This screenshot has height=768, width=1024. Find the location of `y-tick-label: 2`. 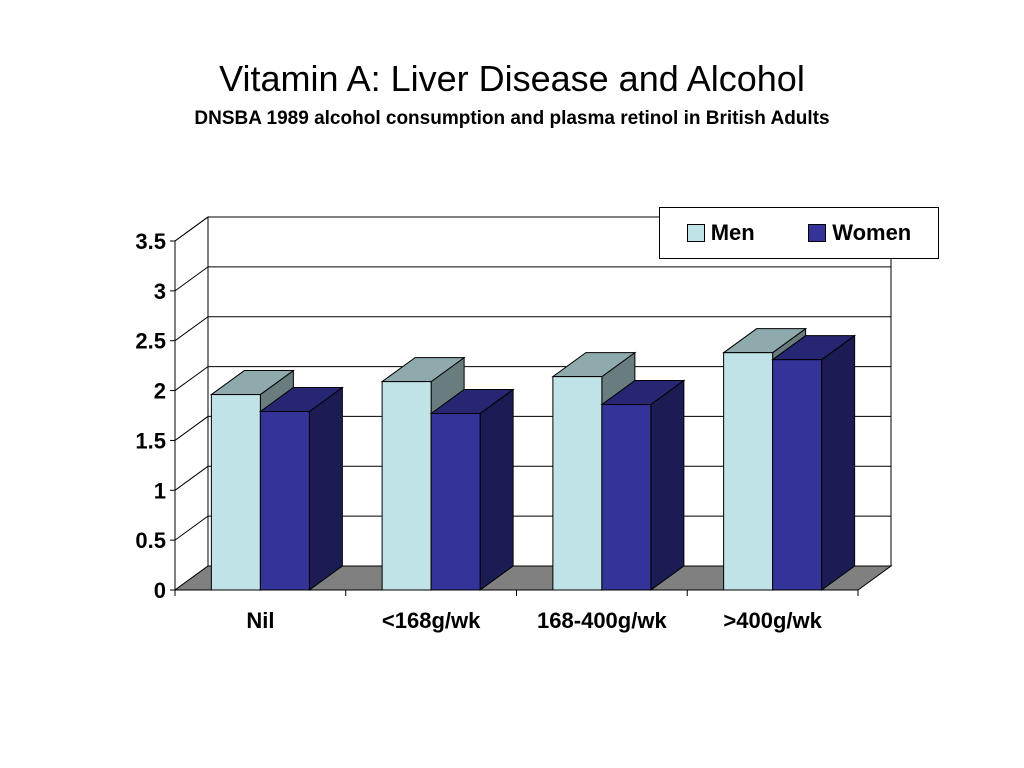

y-tick-label: 2 is located at coordinates (160, 391).